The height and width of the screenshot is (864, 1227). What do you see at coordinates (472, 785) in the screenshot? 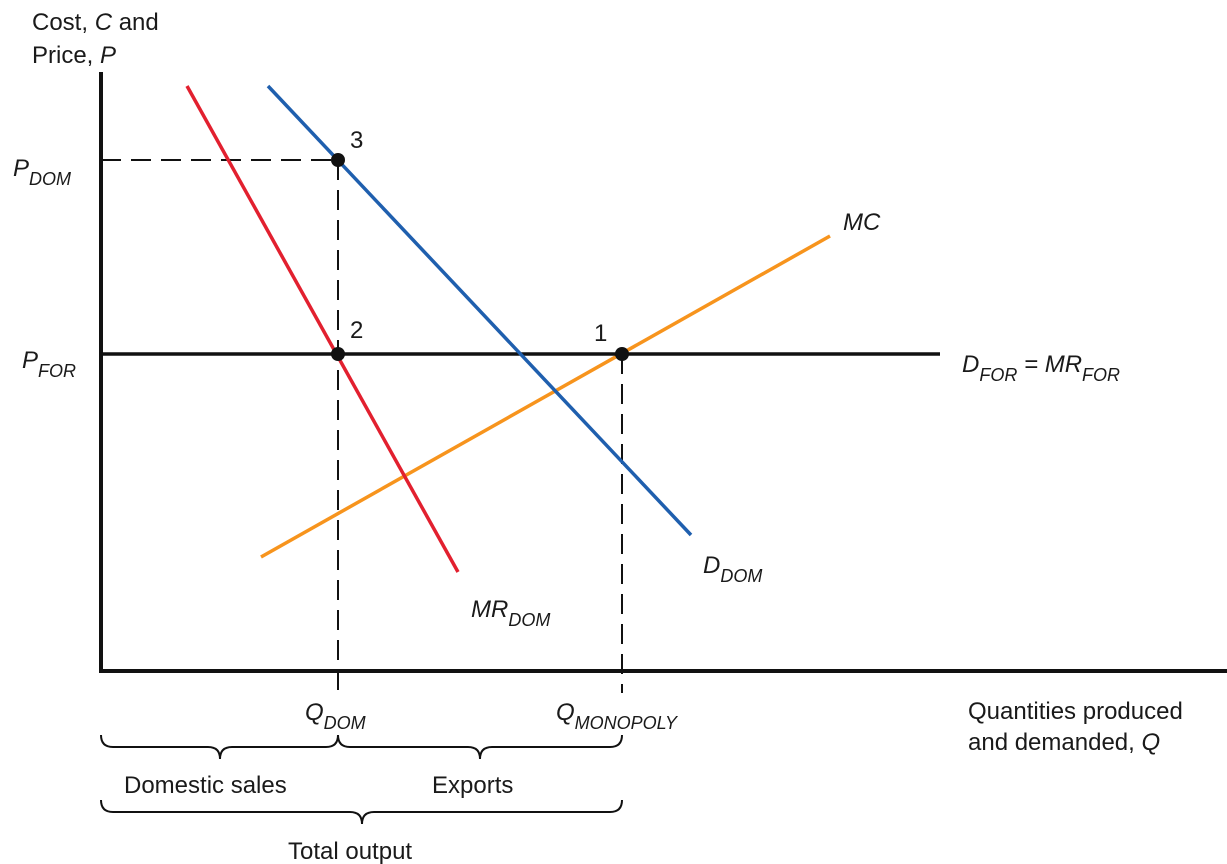
I see `exports-label: Exports` at bounding box center [472, 785].